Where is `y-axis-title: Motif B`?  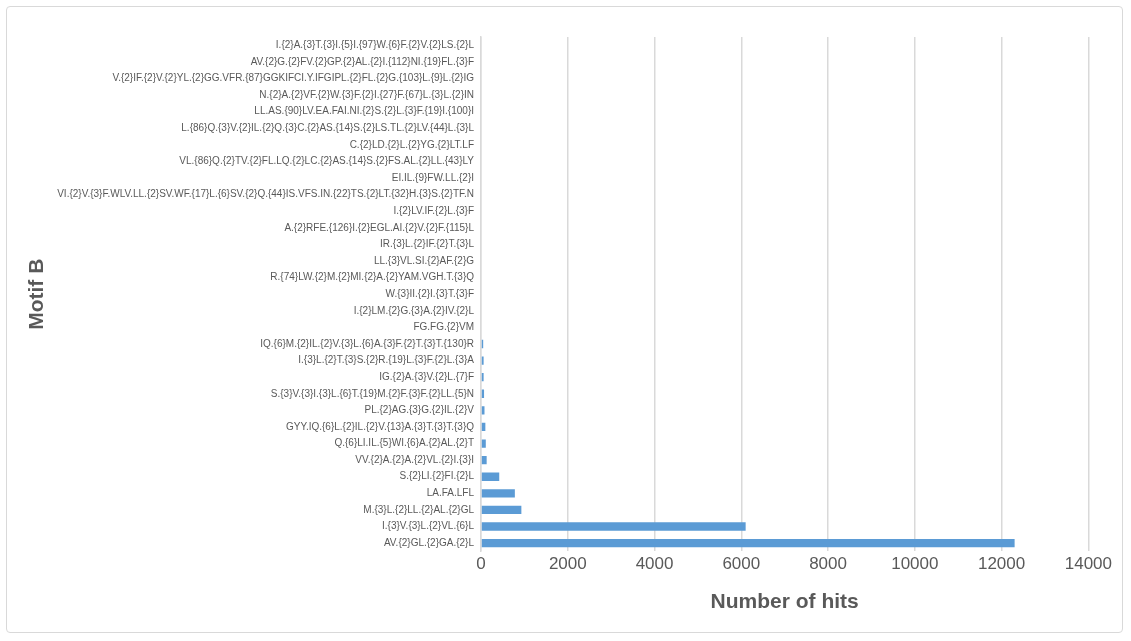 y-axis-title: Motif B is located at coordinates (36, 294).